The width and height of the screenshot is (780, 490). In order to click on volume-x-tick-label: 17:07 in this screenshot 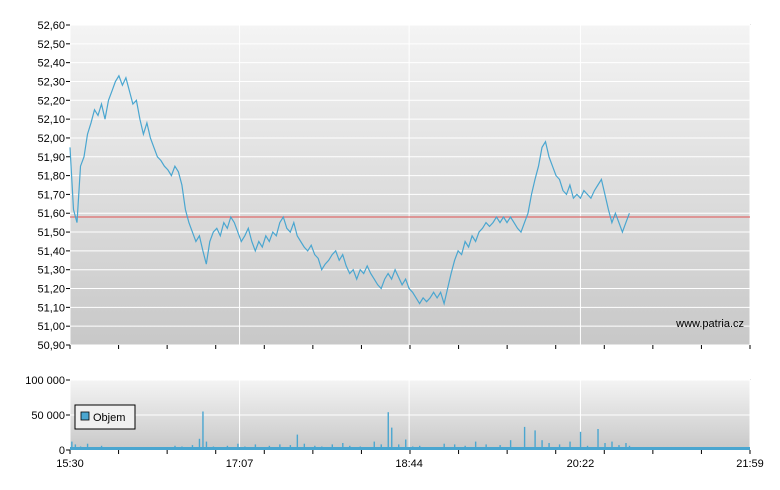, I will do `click(240, 464)`.